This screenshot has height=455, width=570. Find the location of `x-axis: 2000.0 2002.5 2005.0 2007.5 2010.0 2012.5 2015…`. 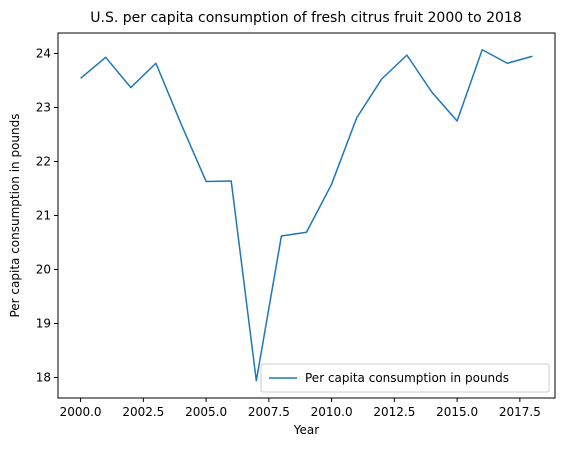

x-axis: 2000.0 2002.5 2005.0 2007.5 2010.0 2012.5 2015… is located at coordinates (300, 408).